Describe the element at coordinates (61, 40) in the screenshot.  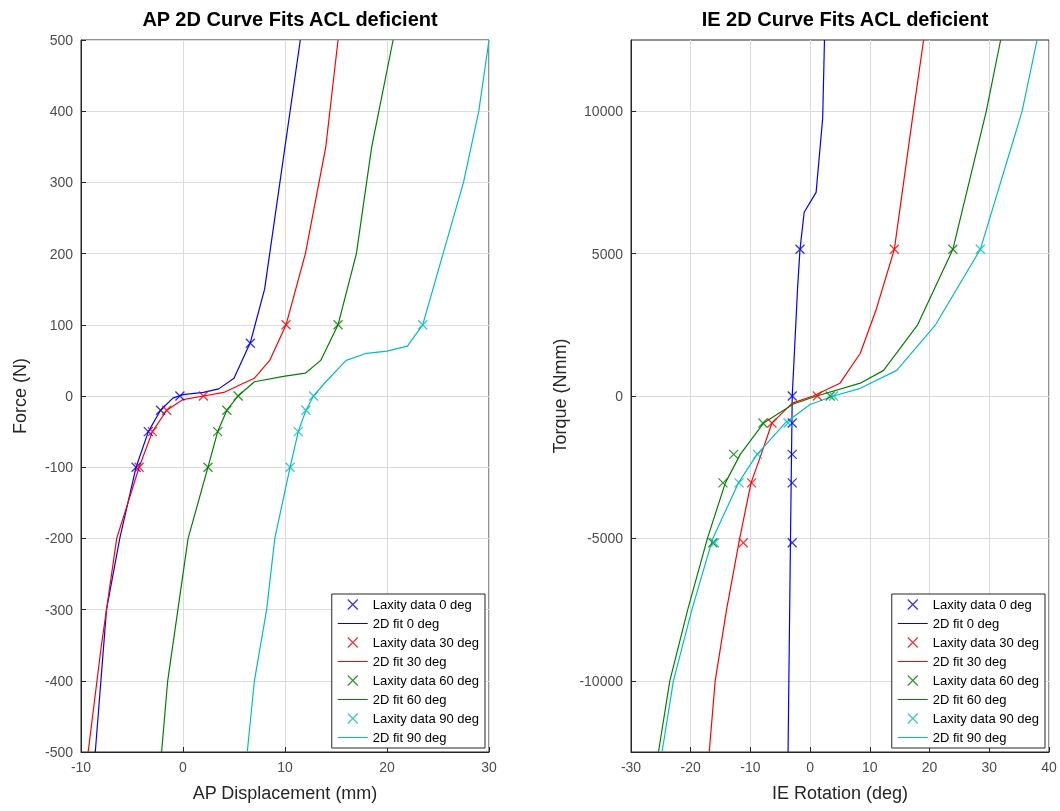
I see `y-tick-label: 500` at that location.